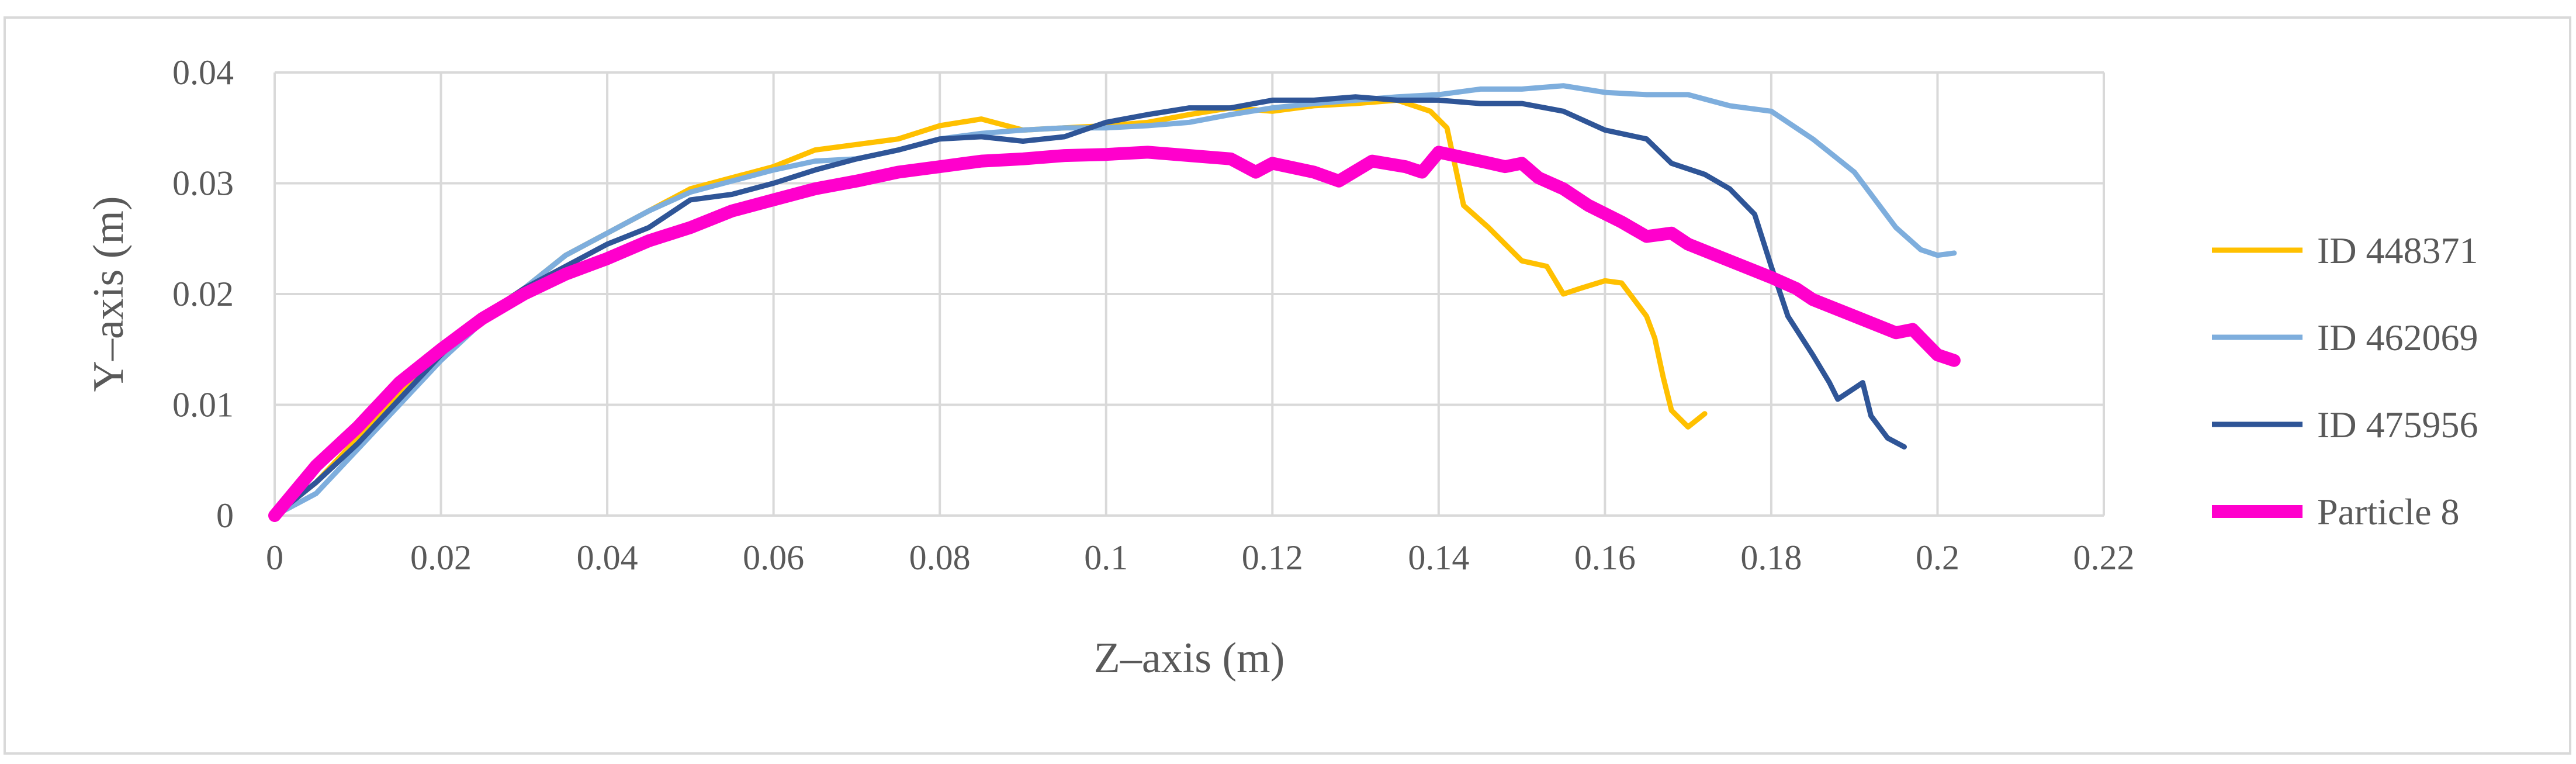  Describe the element at coordinates (225, 515) in the screenshot. I see `y-tick-label: 0` at that location.